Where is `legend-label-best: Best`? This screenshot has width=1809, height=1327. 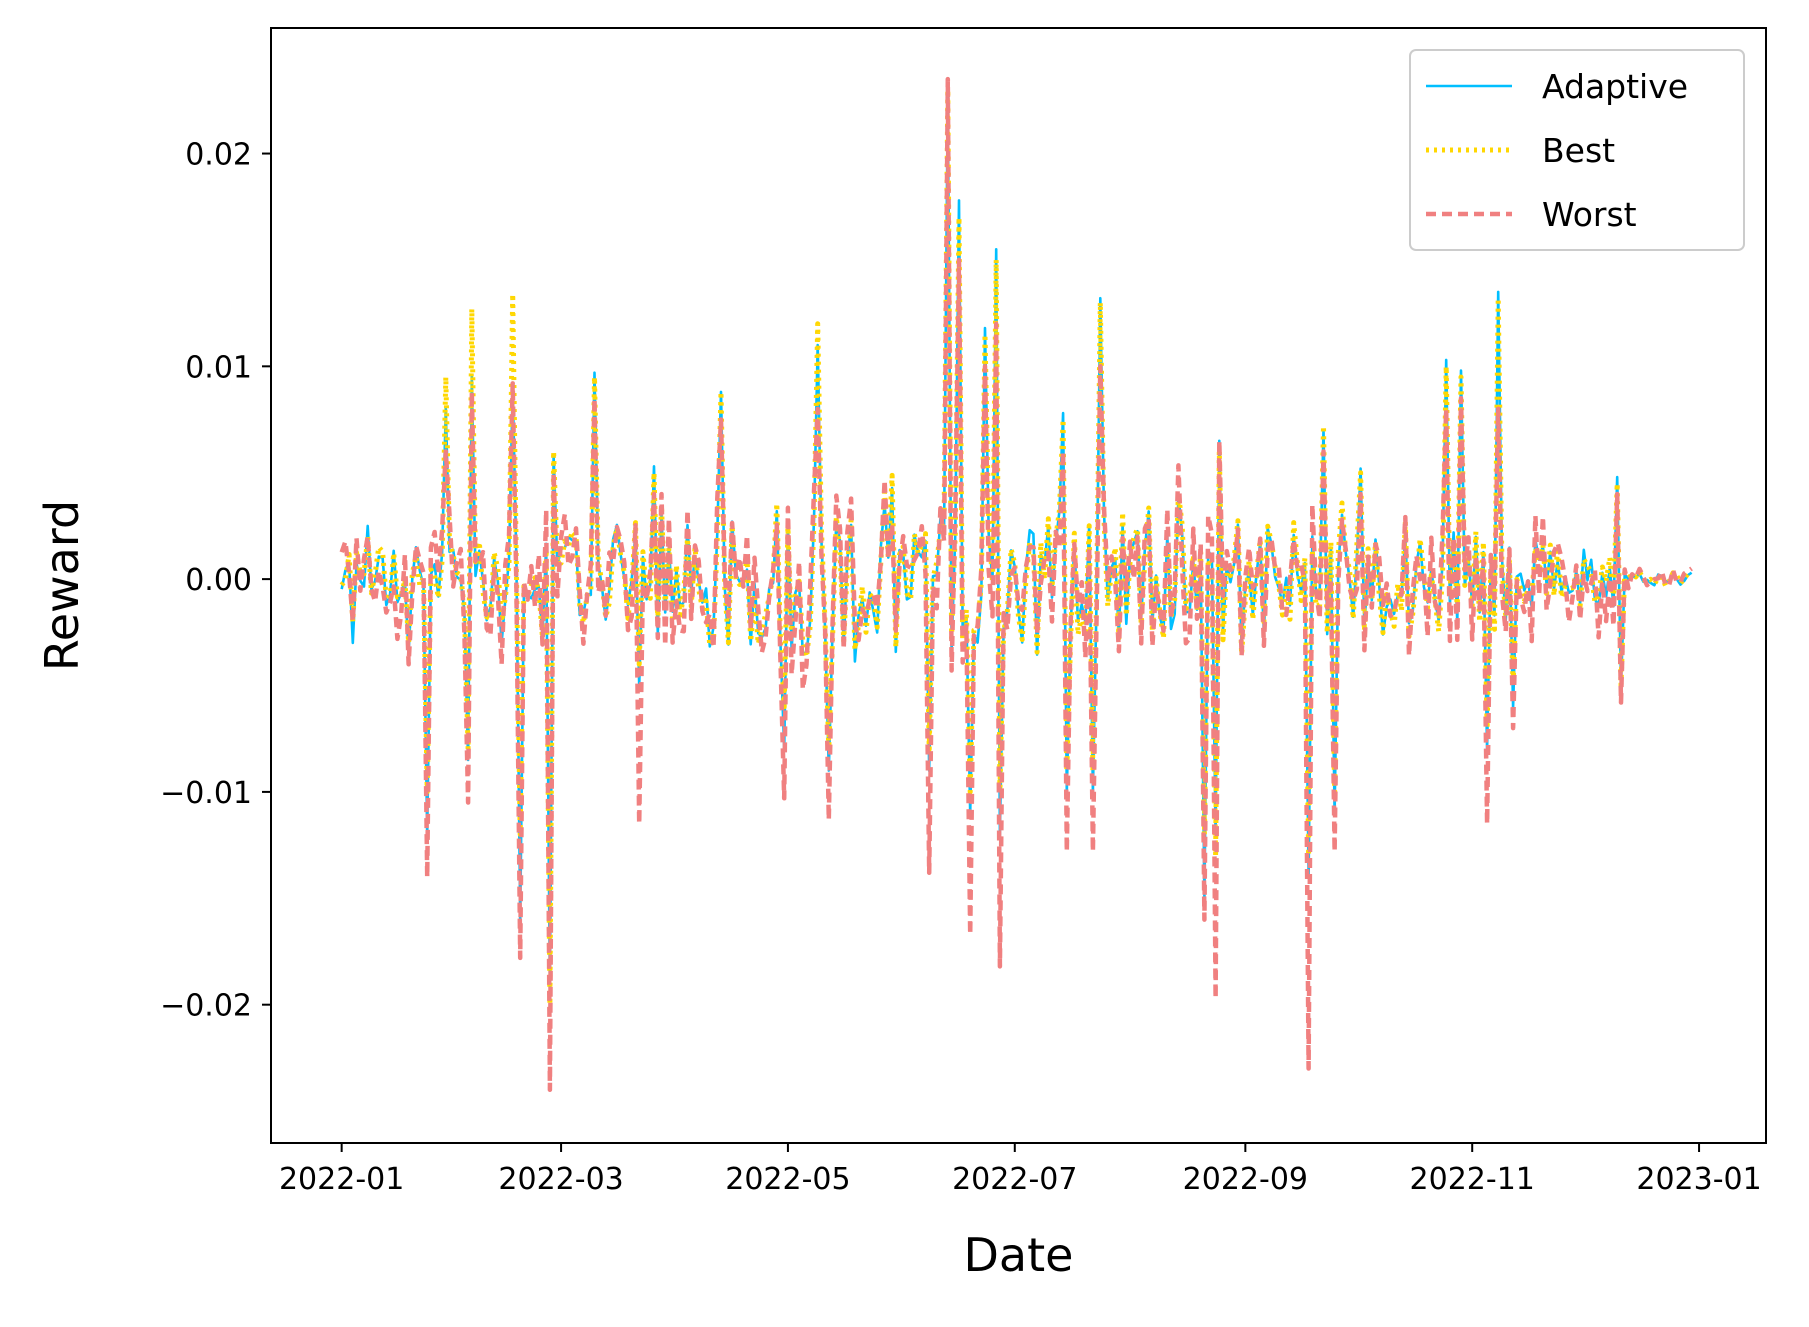
legend-label-best: Best is located at coordinates (1578, 150).